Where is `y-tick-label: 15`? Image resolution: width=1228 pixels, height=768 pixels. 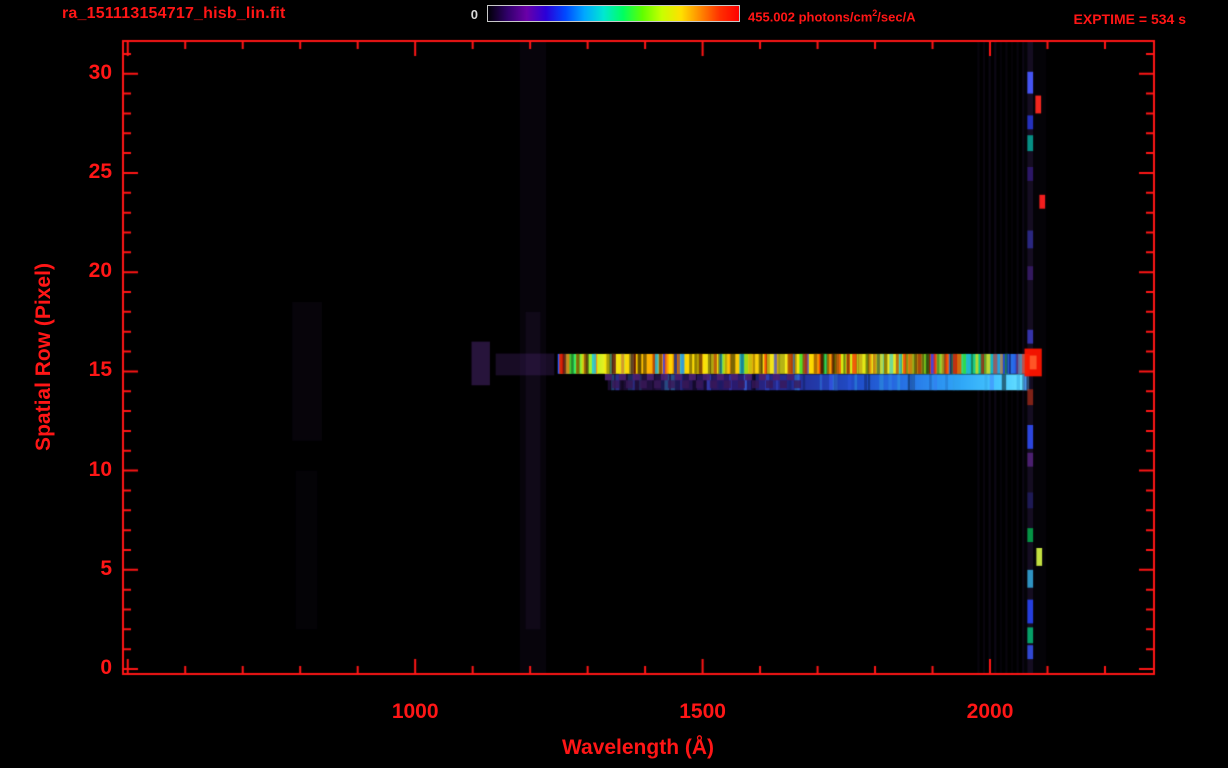
y-tick-label: 15 is located at coordinates (100, 370).